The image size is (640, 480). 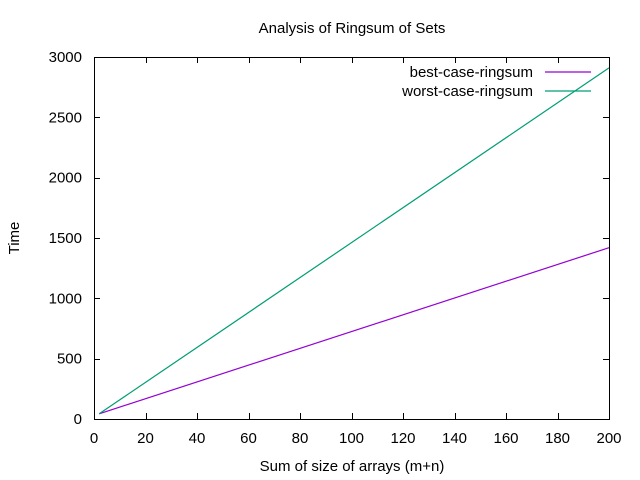 I want to click on x-tick-label: 40, so click(x=197, y=438).